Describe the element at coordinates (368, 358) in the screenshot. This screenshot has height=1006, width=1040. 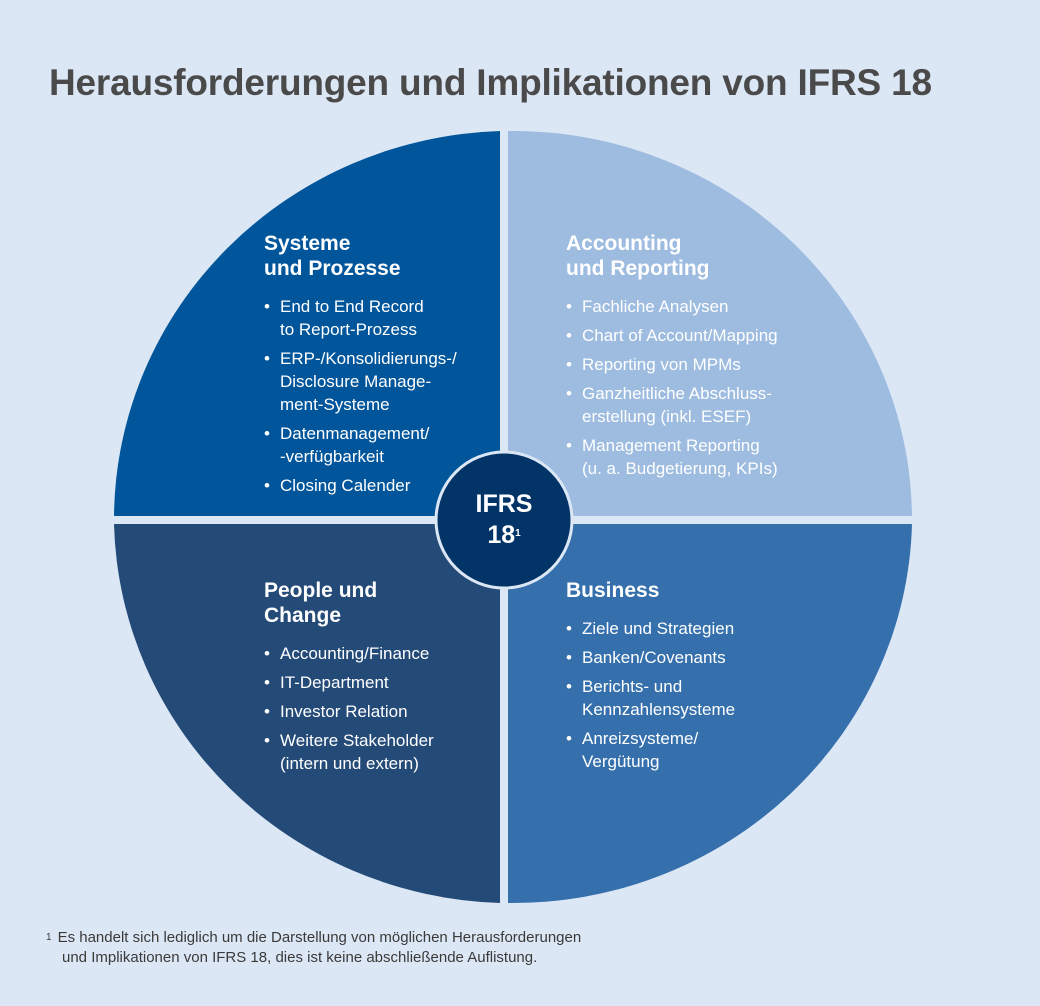
I see `bullet-item-line: ERP-/Konsolidierungs-/` at that location.